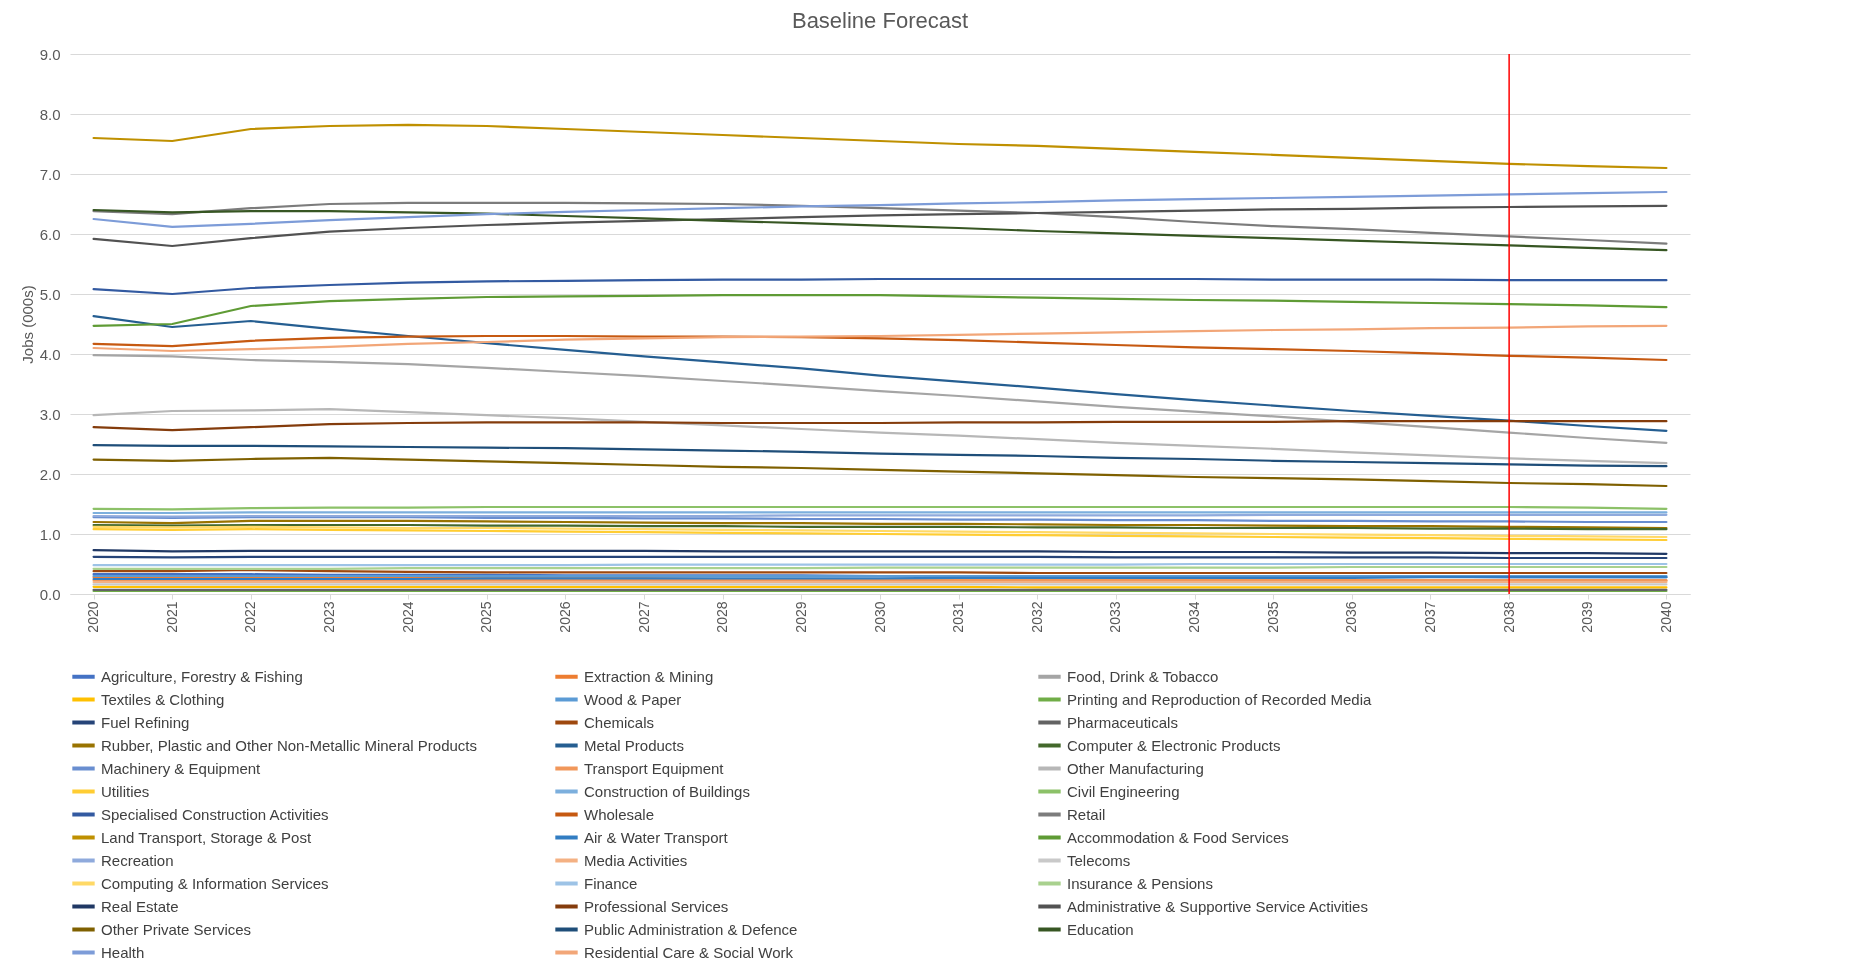  I want to click on legend-label: Agriculture, Forestry & Fishing, so click(202, 676).